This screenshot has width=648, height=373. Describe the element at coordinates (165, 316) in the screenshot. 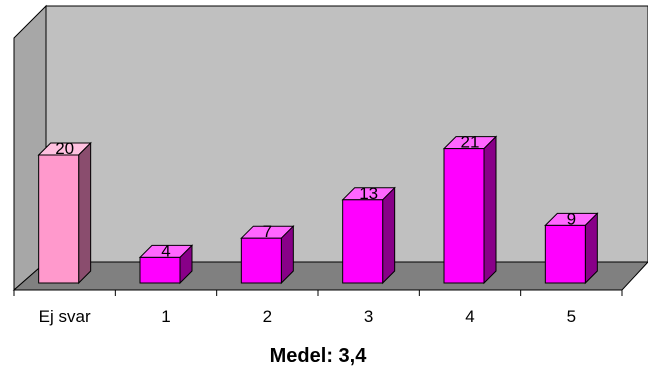

I see `x-tick-label: 1` at that location.